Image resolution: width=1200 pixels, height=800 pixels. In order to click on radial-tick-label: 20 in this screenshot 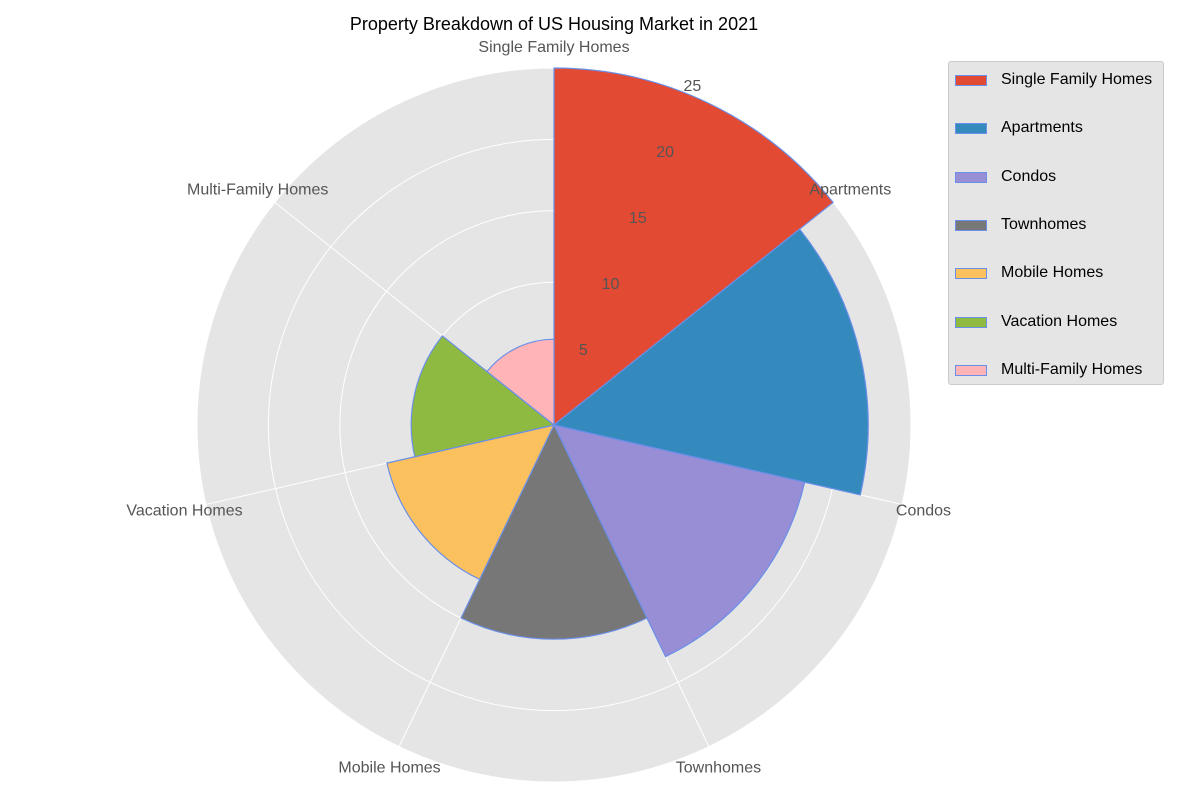, I will do `click(665, 152)`.